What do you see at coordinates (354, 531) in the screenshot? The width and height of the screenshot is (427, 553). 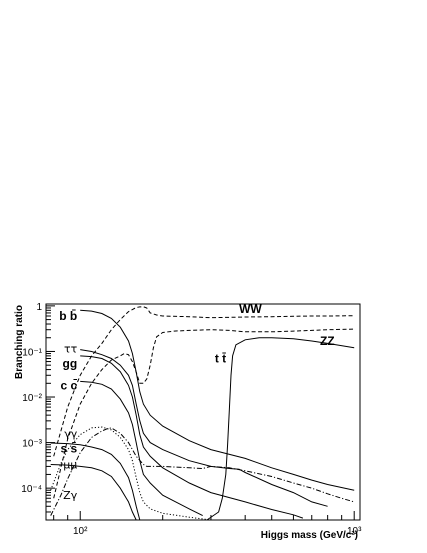 I see `x-tick-label: 10³` at bounding box center [354, 531].